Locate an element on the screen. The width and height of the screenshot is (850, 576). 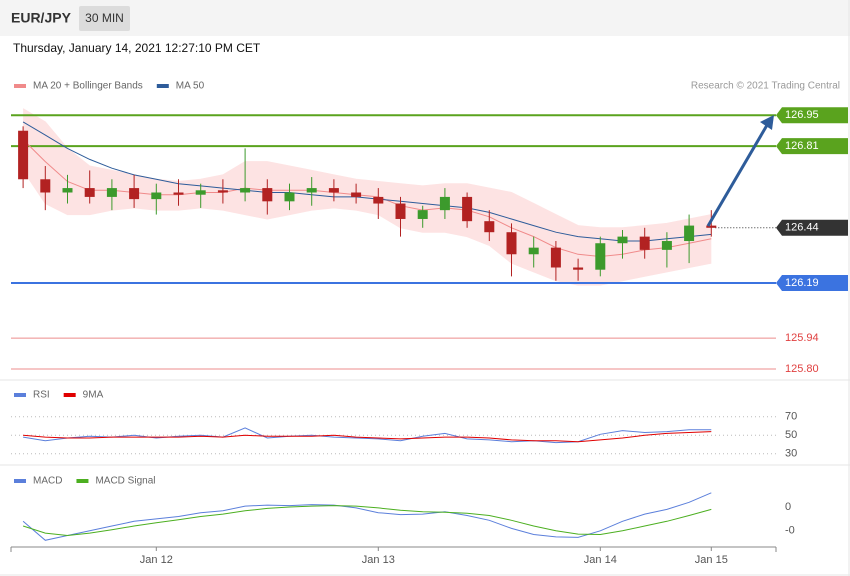
level-label: 126.44 is located at coordinates (802, 228).